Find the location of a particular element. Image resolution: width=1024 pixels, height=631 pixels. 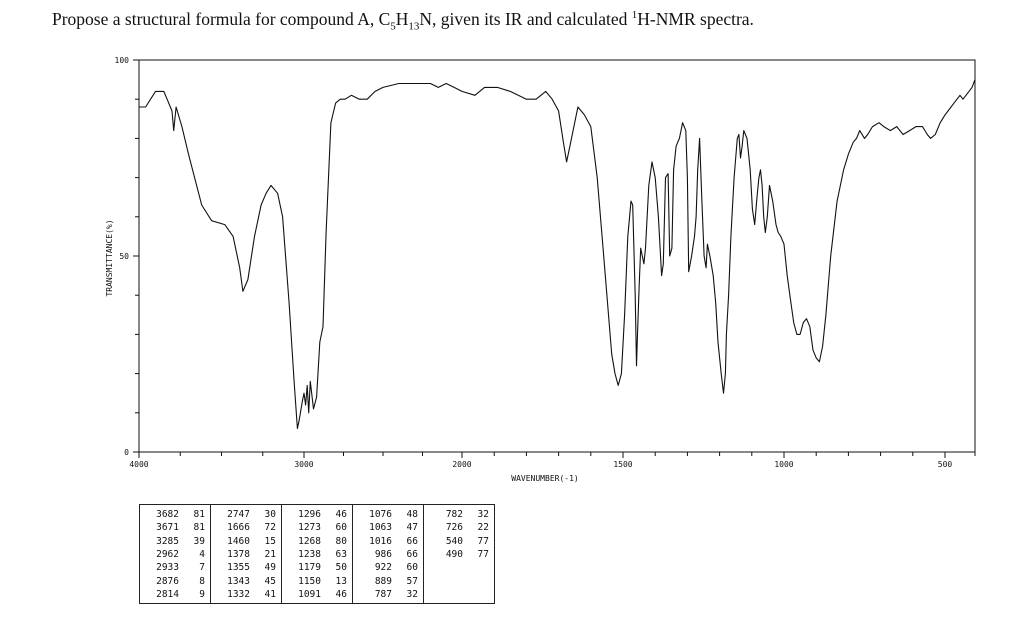

question-suffix: H-NMR spectra. is located at coordinates (695, 19).